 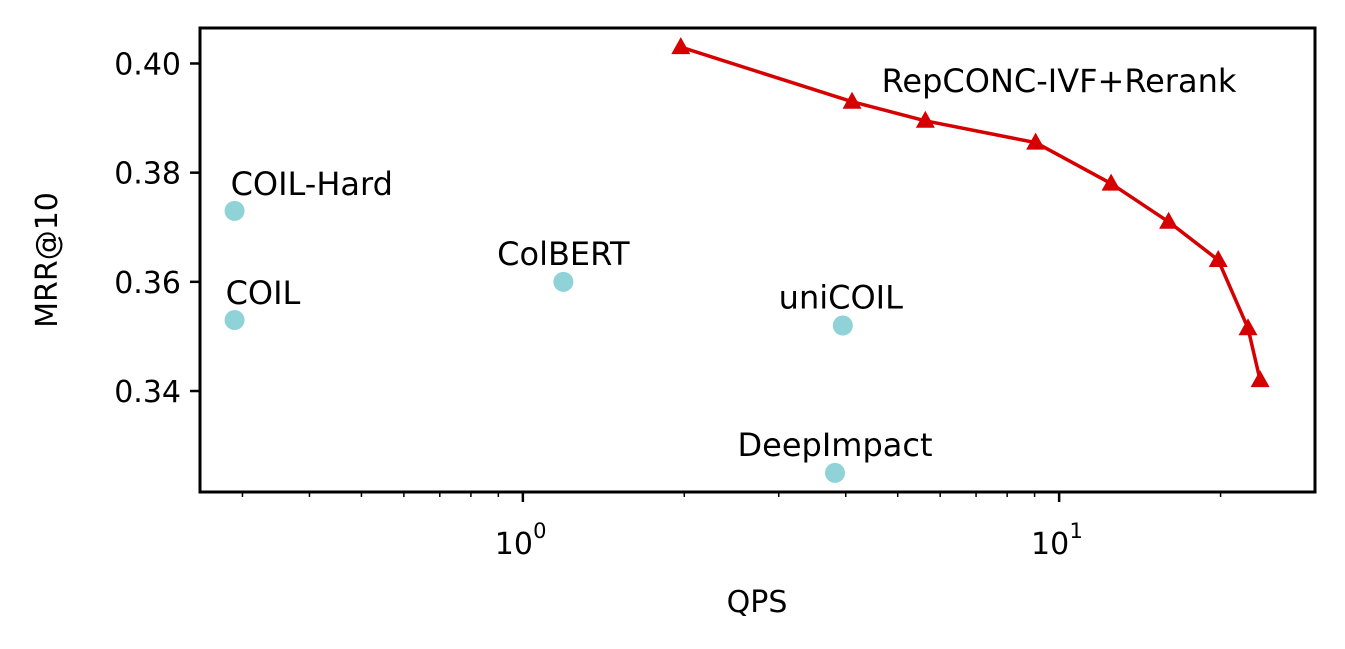 I want to click on x-axis: 10 0 10 1, so click(x=731, y=527).